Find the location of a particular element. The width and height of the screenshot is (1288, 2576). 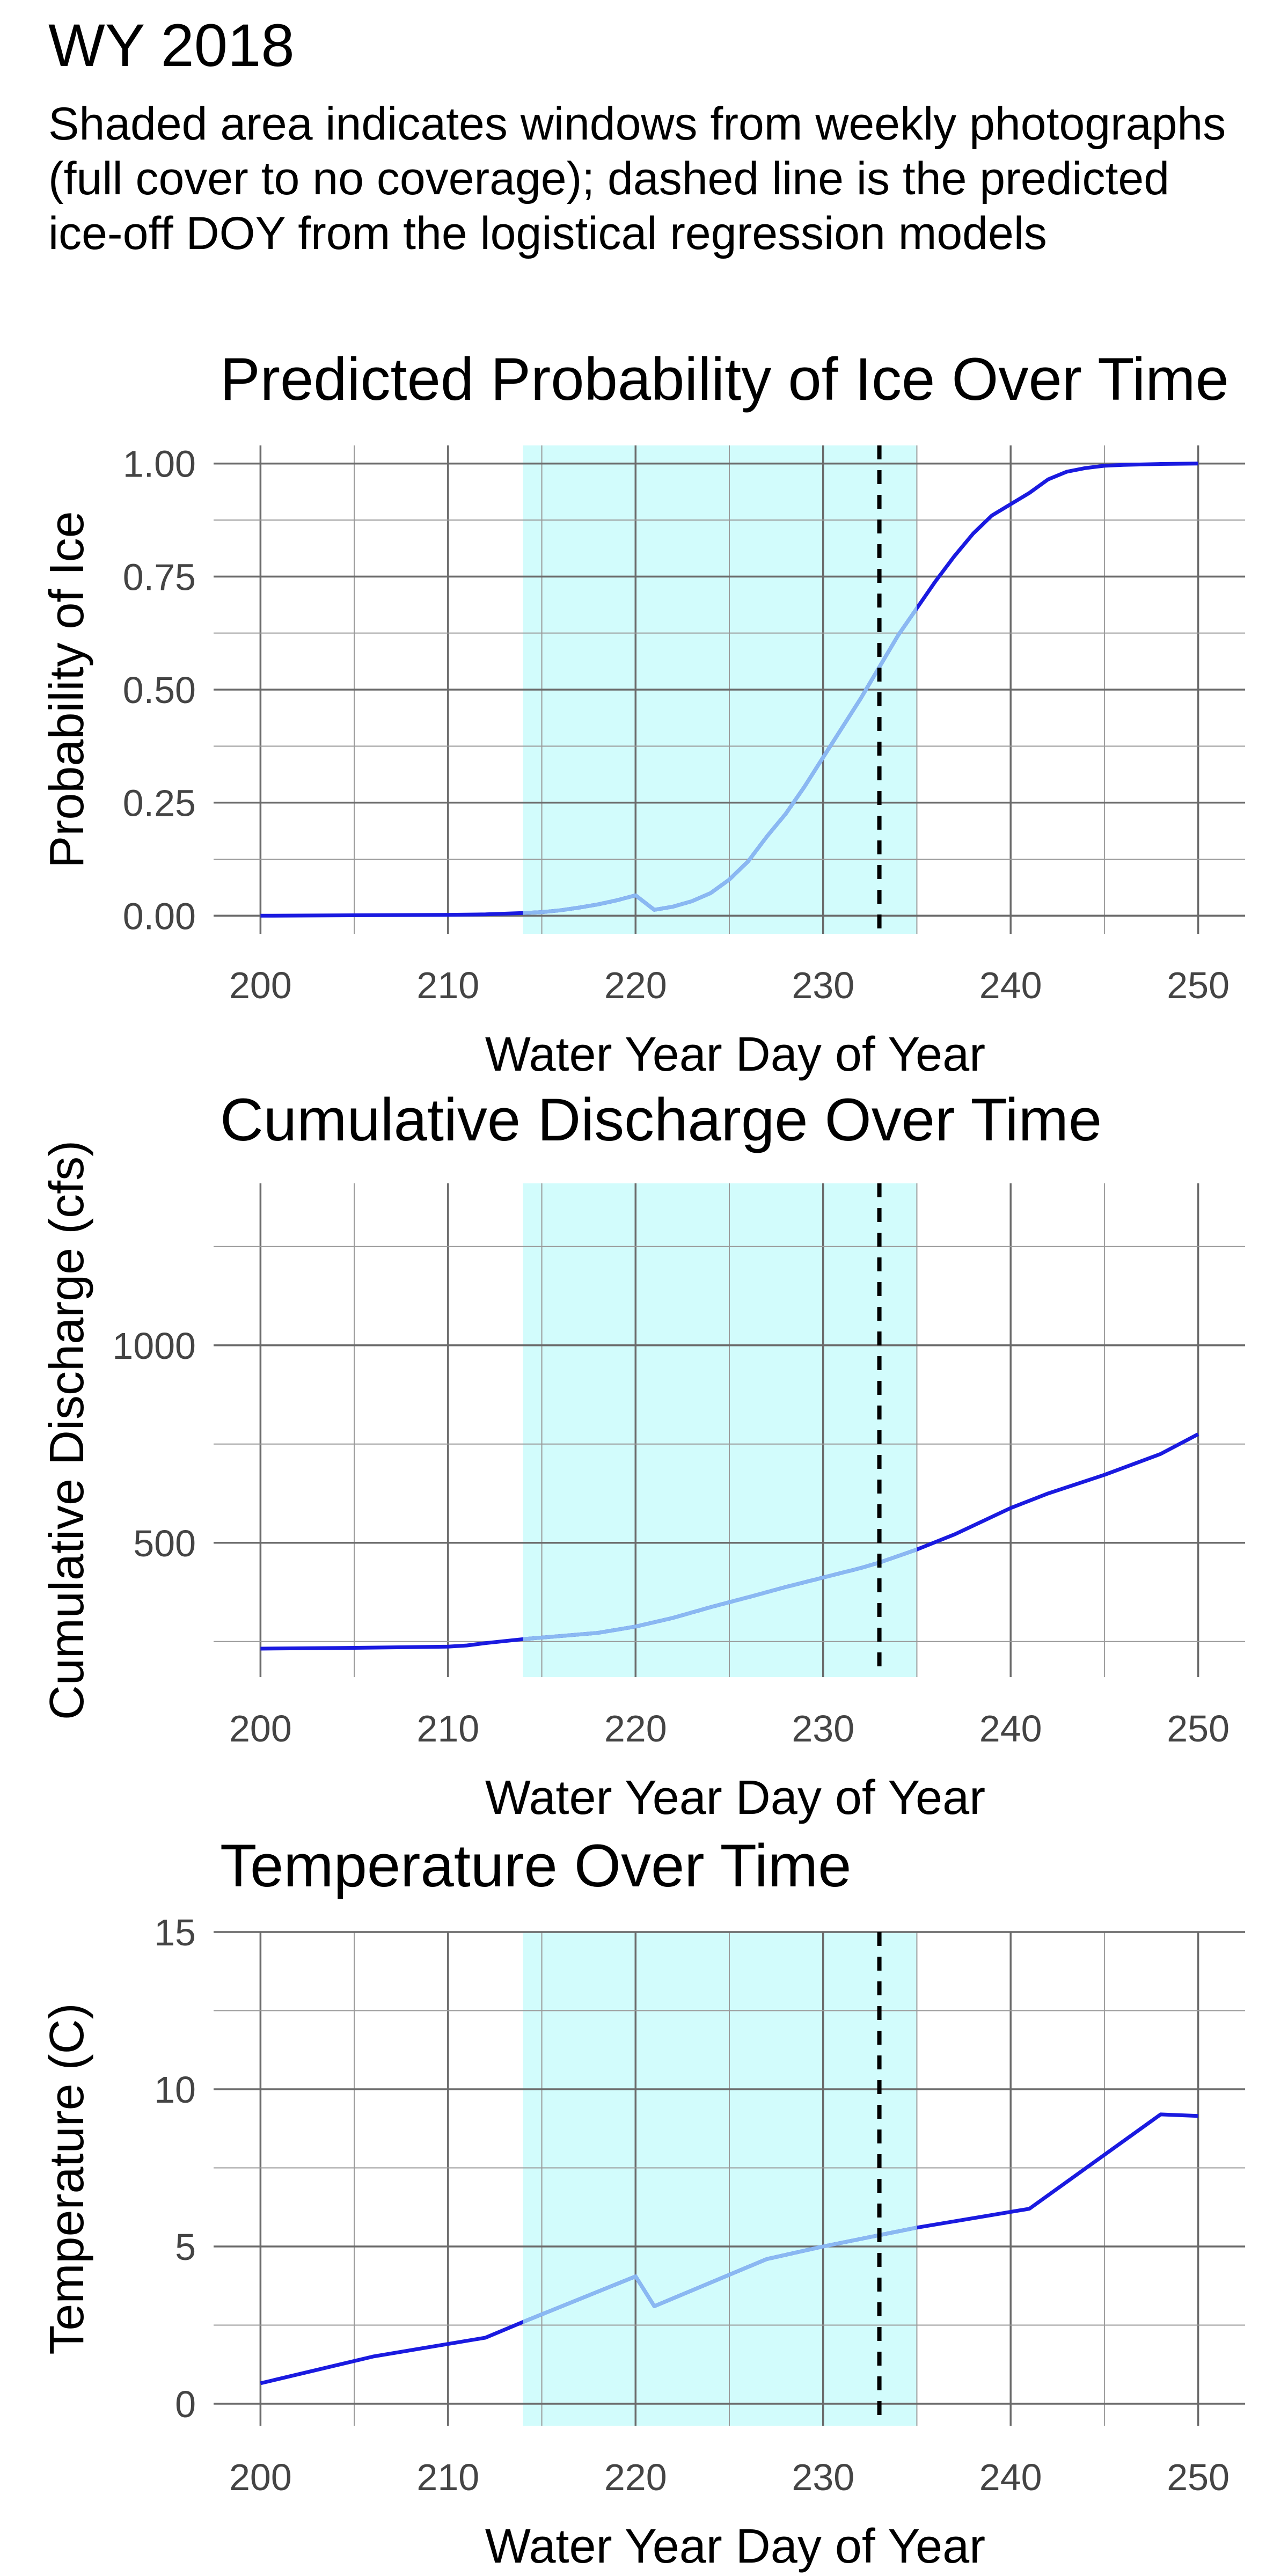

chart-title: Cumulative Discharge Over Time is located at coordinates (661, 1119).